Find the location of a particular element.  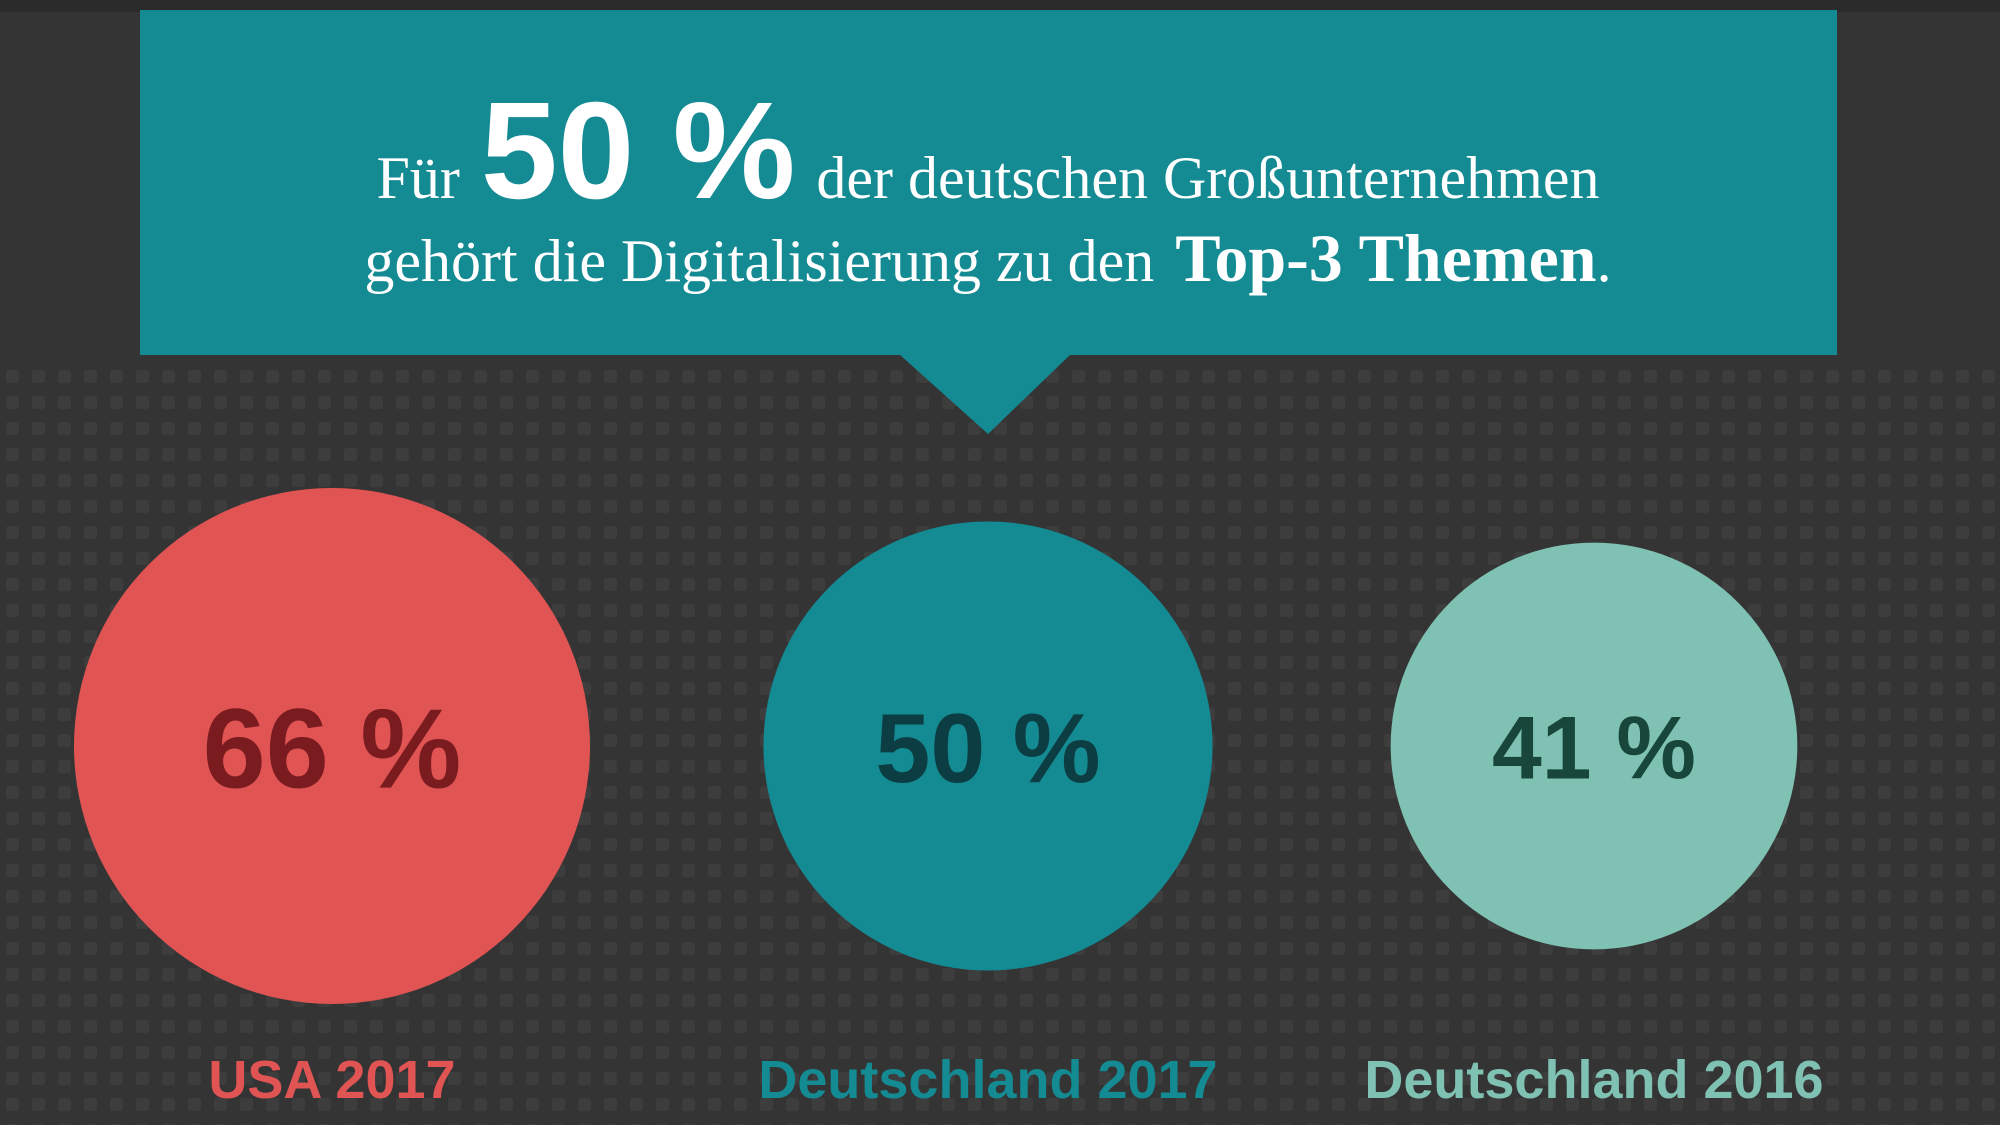

callout-pointer is located at coordinates (985, 394).